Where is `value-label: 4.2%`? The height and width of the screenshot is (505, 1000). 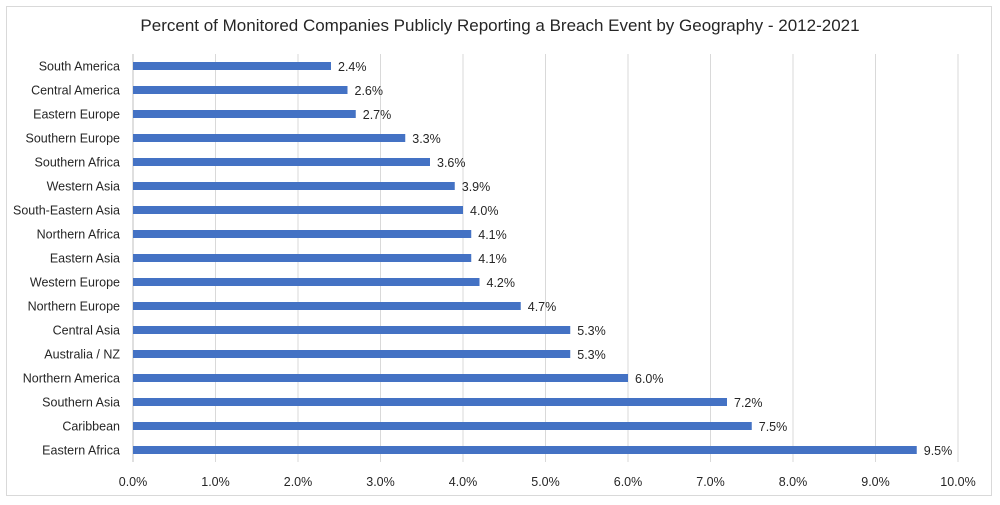
value-label: 4.2% is located at coordinates (501, 283).